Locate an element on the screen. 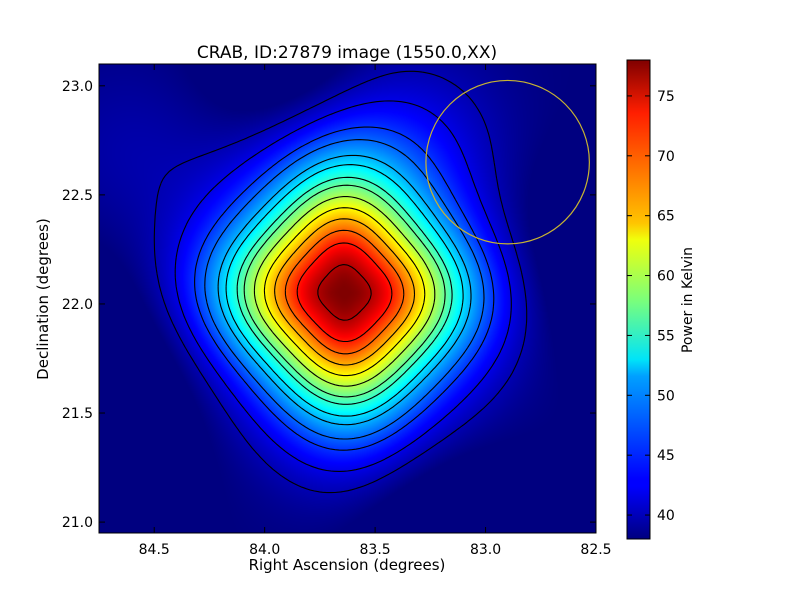  x-tick-label: 83.5 is located at coordinates (375, 550).